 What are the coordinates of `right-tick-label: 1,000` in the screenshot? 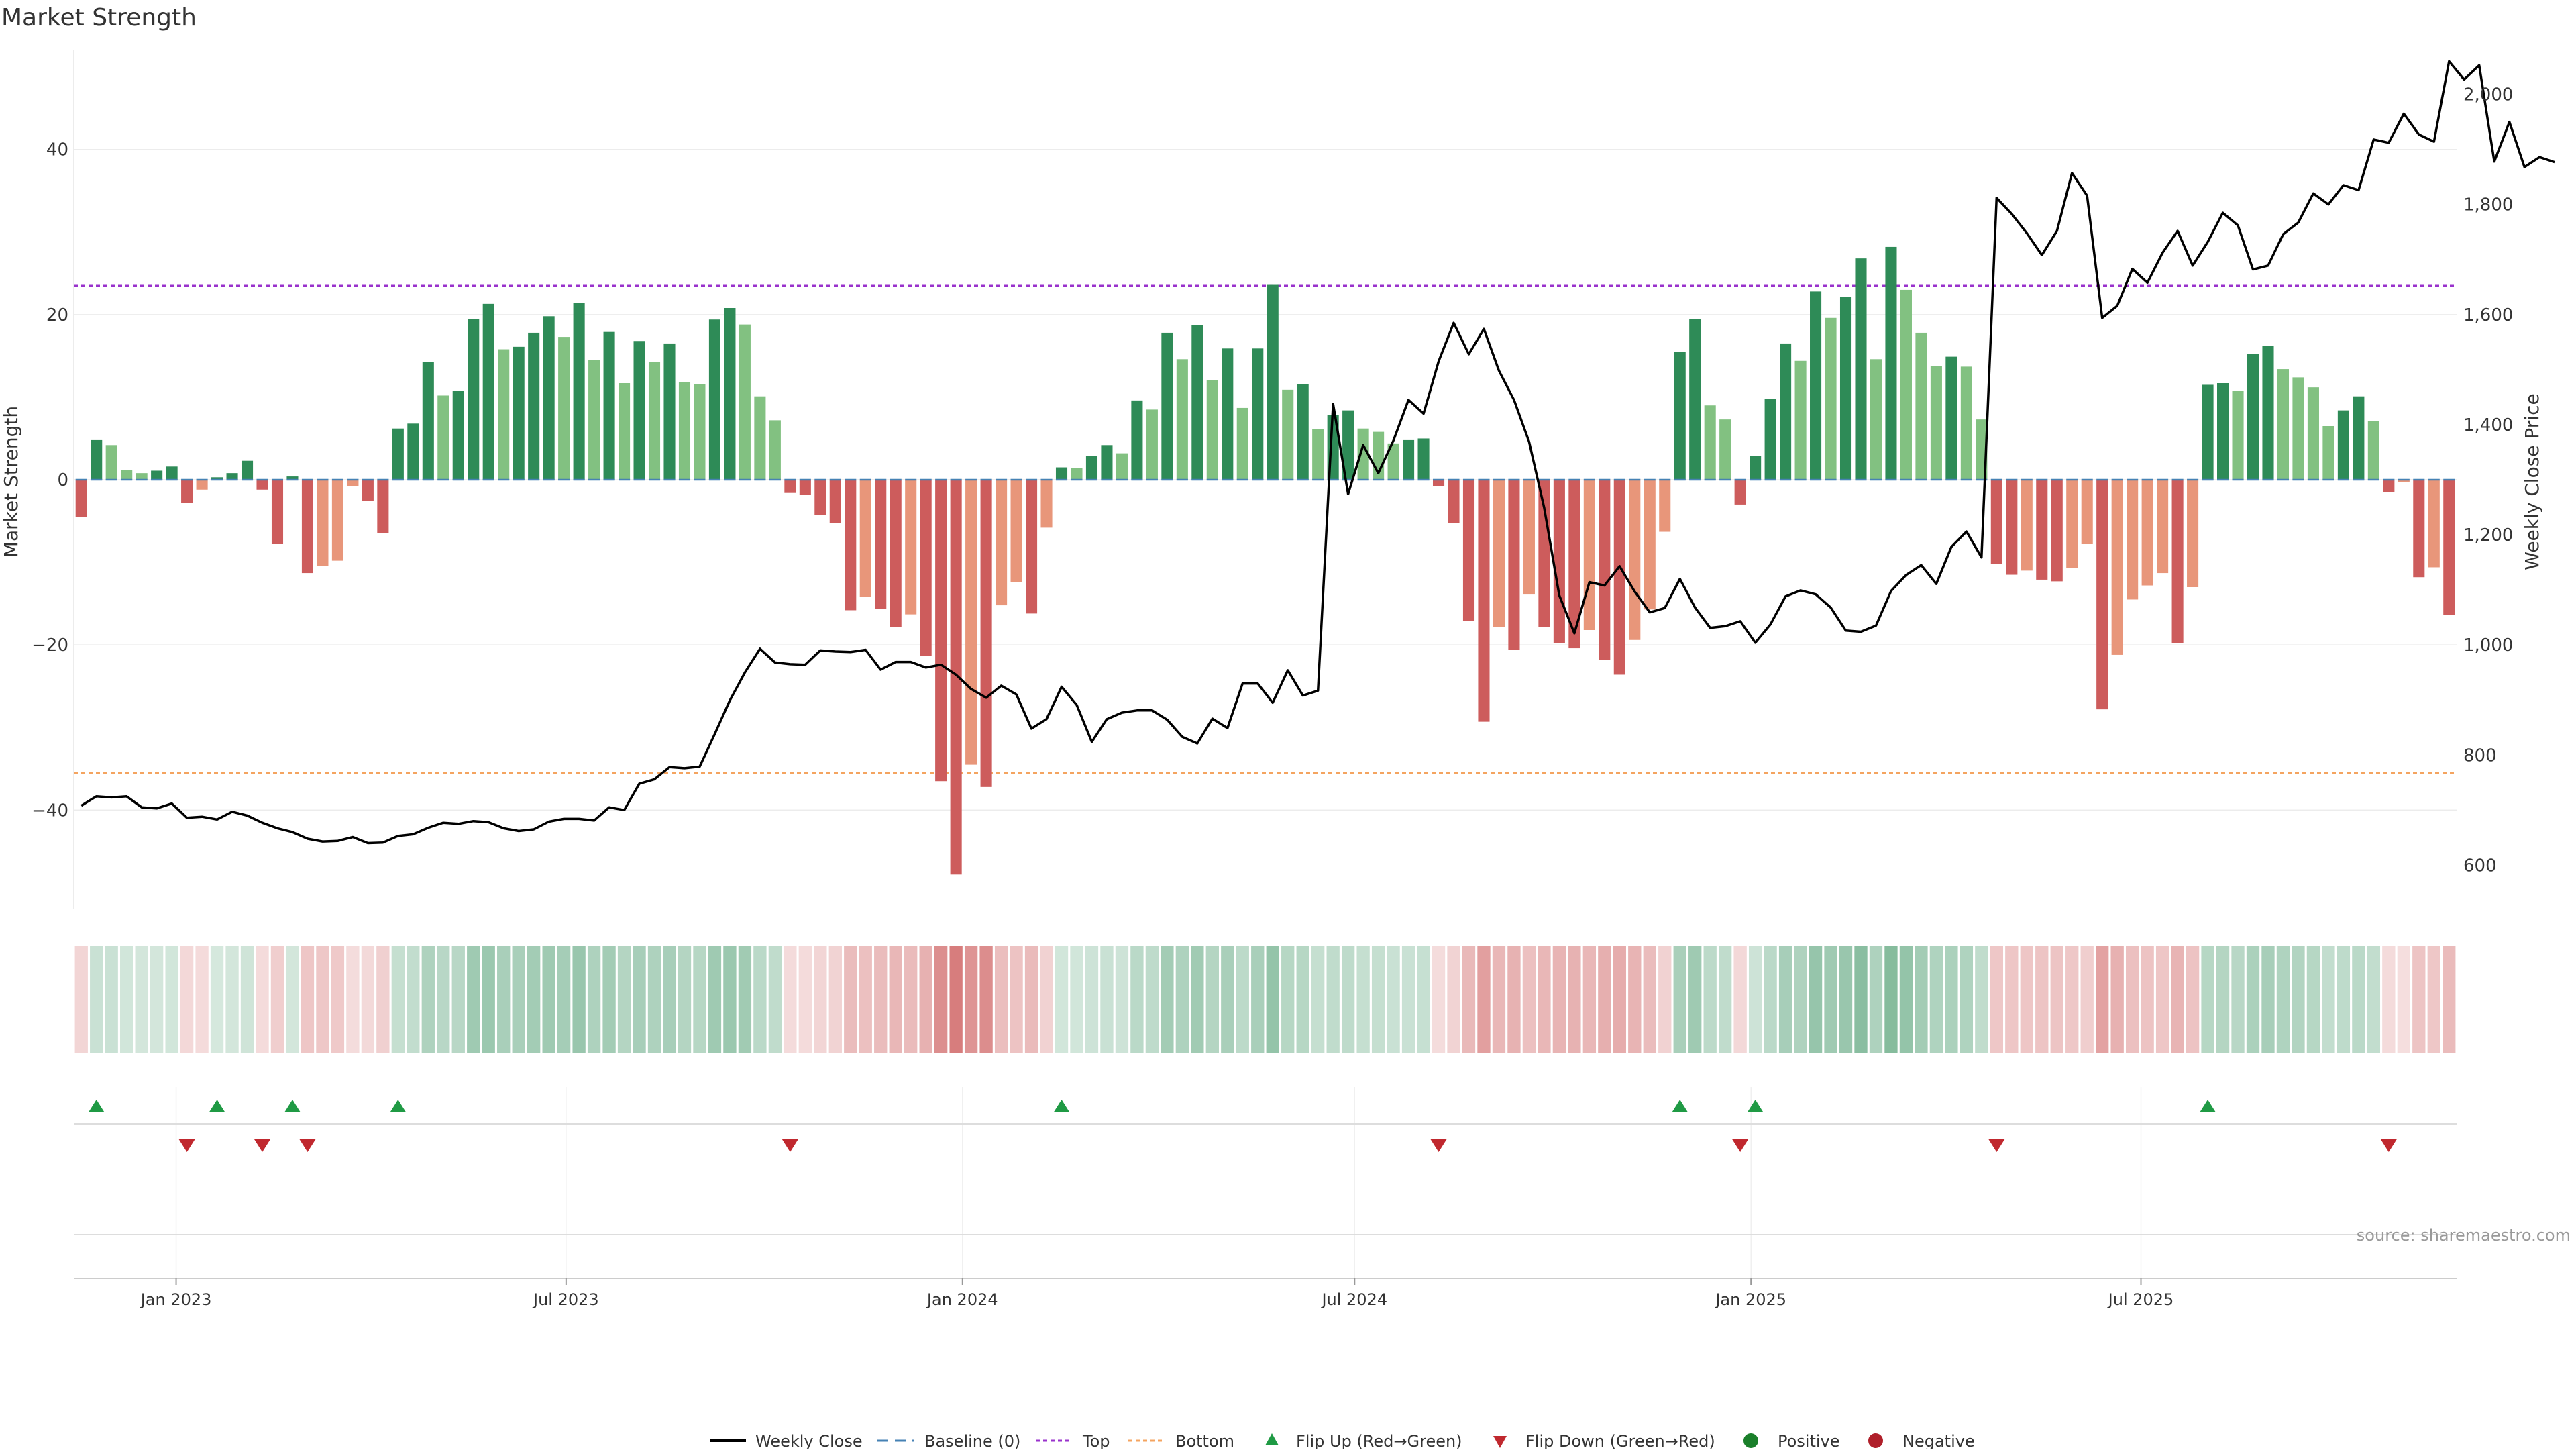 It's located at (2488, 646).